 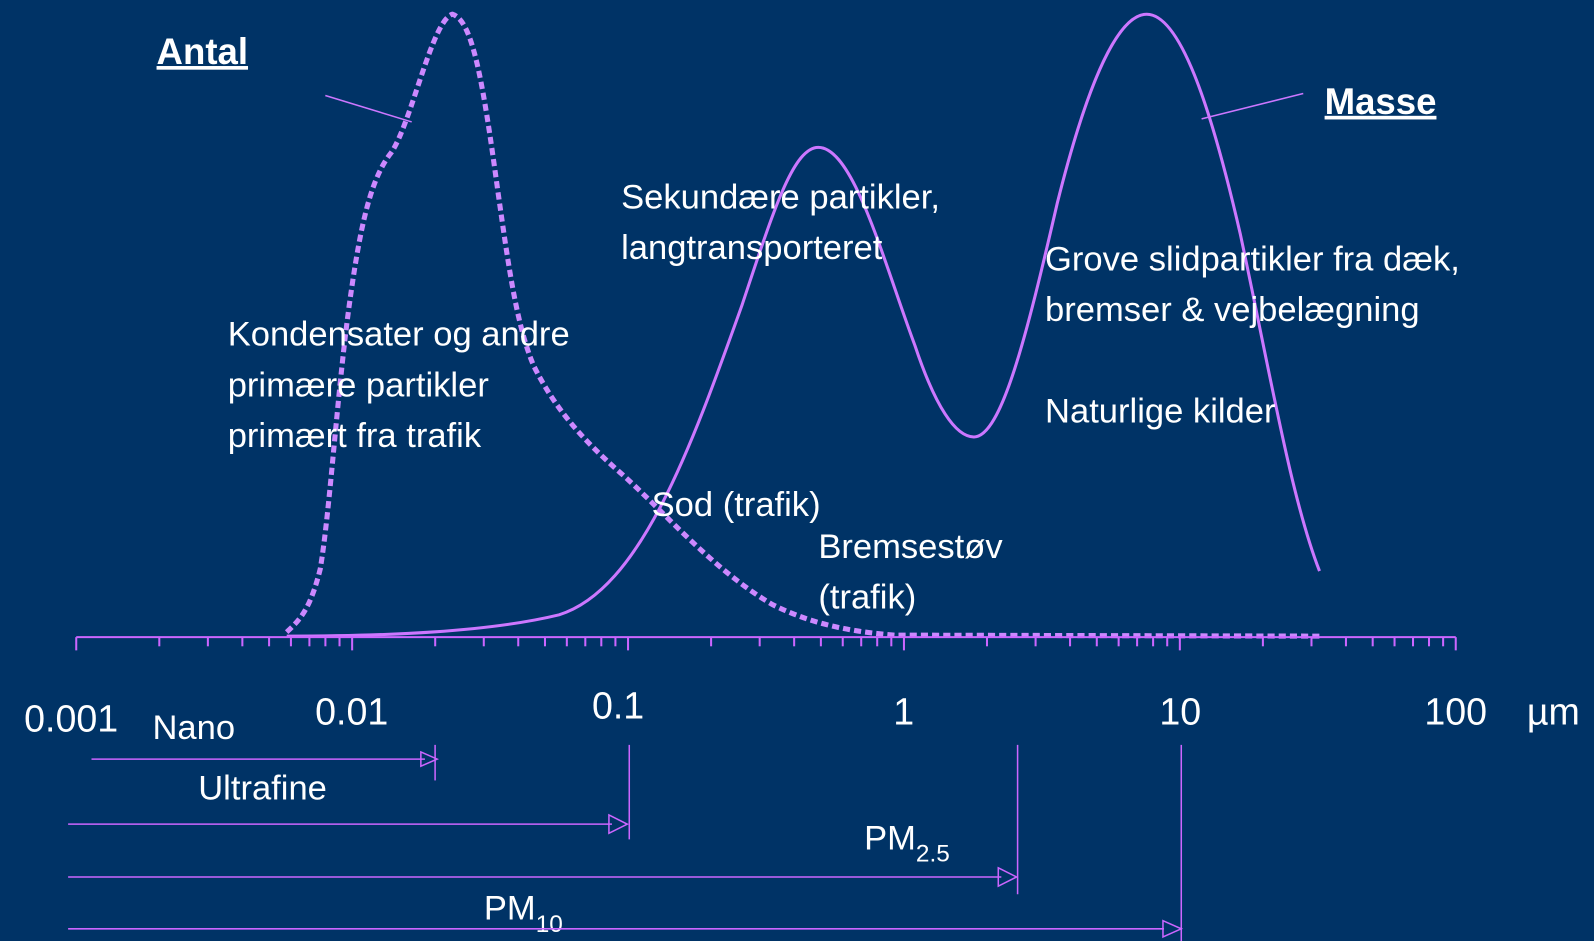 What do you see at coordinates (399, 335) in the screenshot?
I see `annotation: Kondensater og andre` at bounding box center [399, 335].